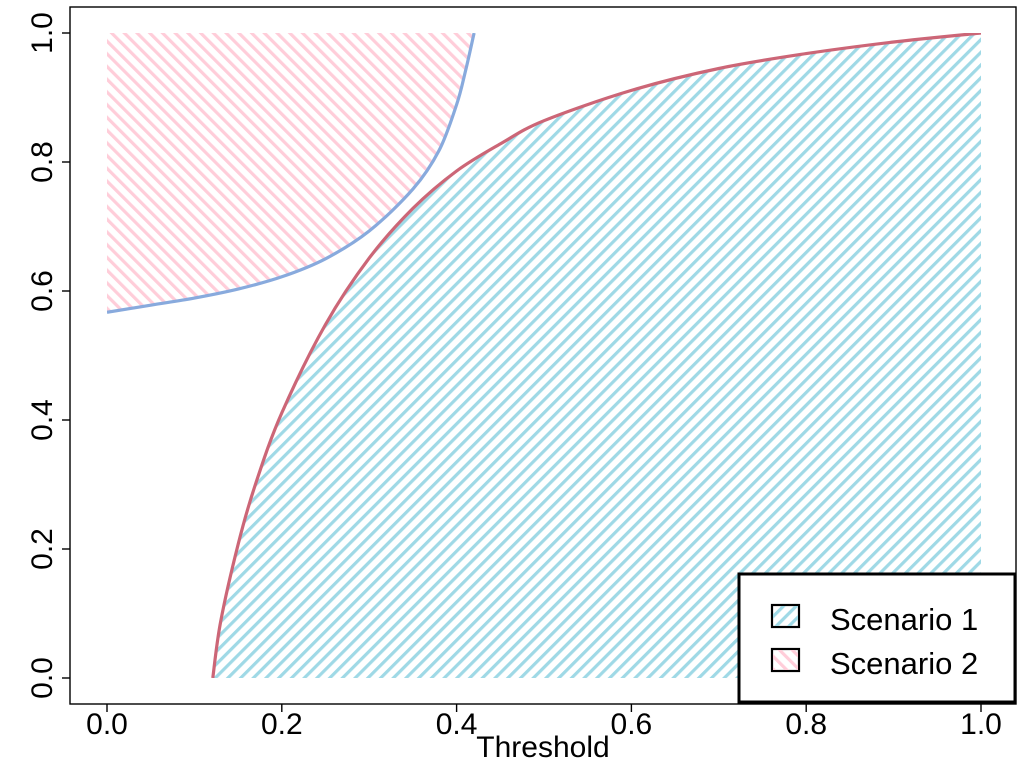 This screenshot has height=768, width=1024. What do you see at coordinates (904, 619) in the screenshot?
I see `legend-label-scenario-1: Scenario 1` at bounding box center [904, 619].